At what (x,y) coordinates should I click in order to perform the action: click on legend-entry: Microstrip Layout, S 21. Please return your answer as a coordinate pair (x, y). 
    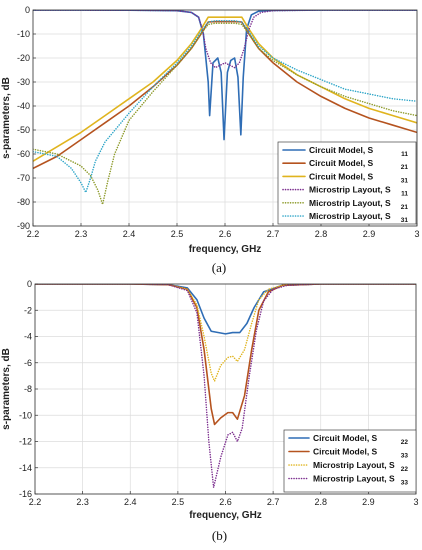
    Looking at the image, I should click on (345, 204).